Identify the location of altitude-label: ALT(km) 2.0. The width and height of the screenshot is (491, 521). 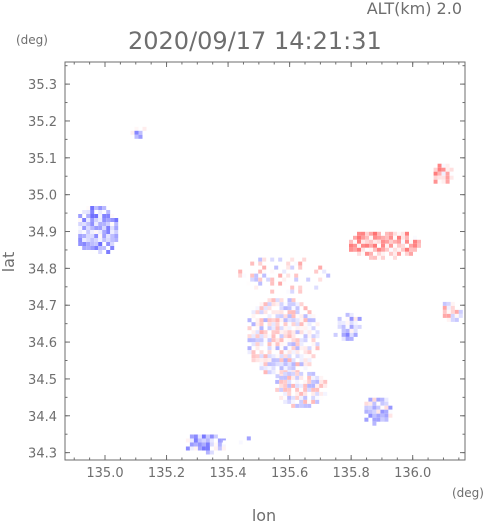
(414, 9).